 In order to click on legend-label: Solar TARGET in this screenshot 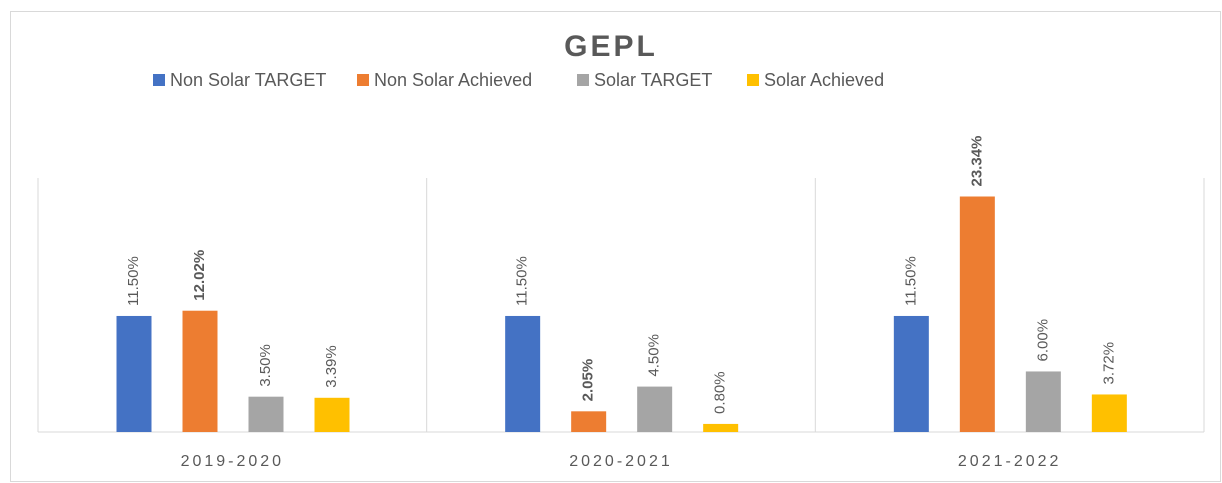, I will do `click(653, 80)`.